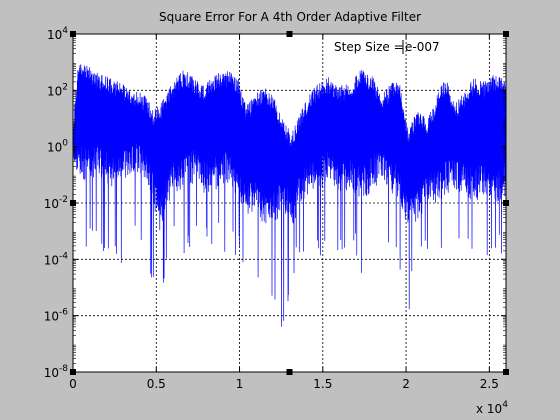  What do you see at coordinates (489, 409) in the screenshot?
I see `x-exponent-base: x 10` at bounding box center [489, 409].